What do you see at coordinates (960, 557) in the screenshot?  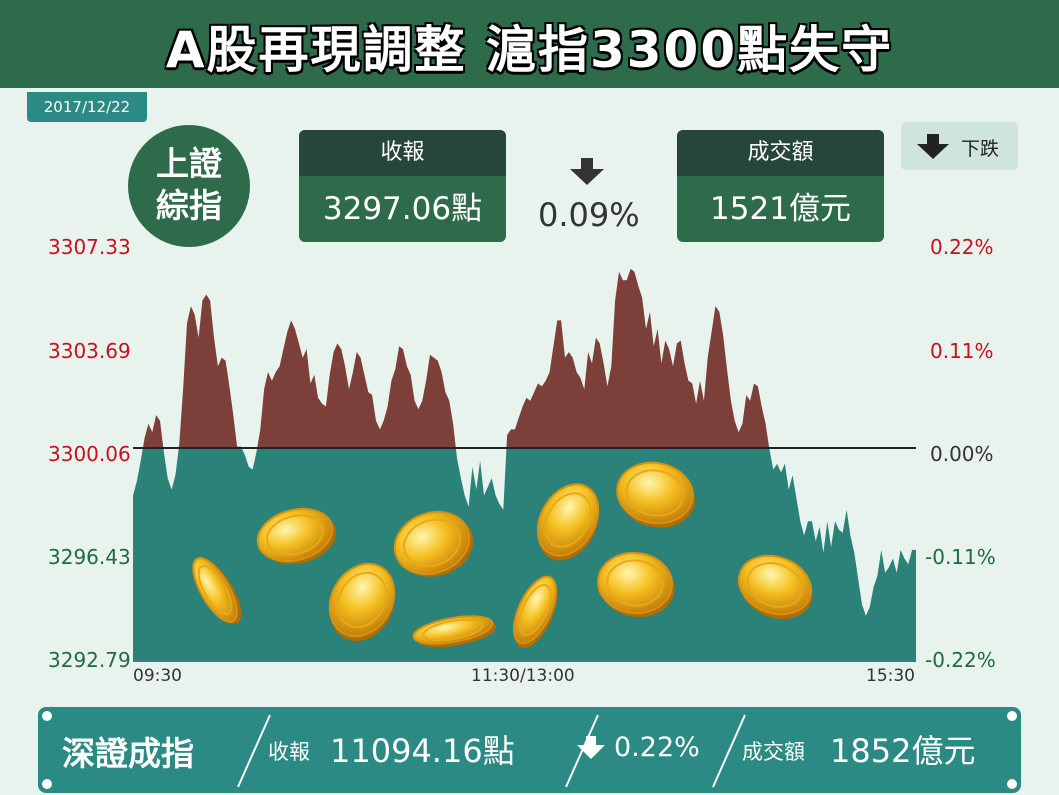 I see `y-tick-right-4: -0.11%` at bounding box center [960, 557].